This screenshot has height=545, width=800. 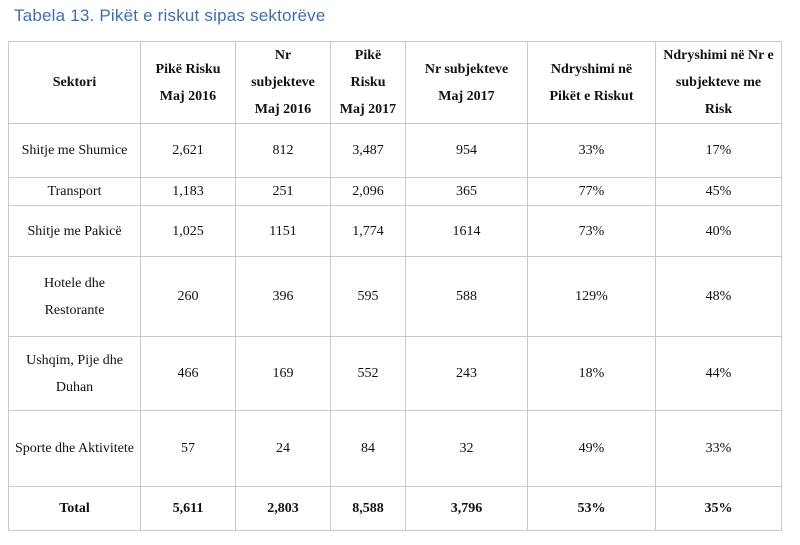 I want to click on table-cell: 49%, so click(x=591, y=448).